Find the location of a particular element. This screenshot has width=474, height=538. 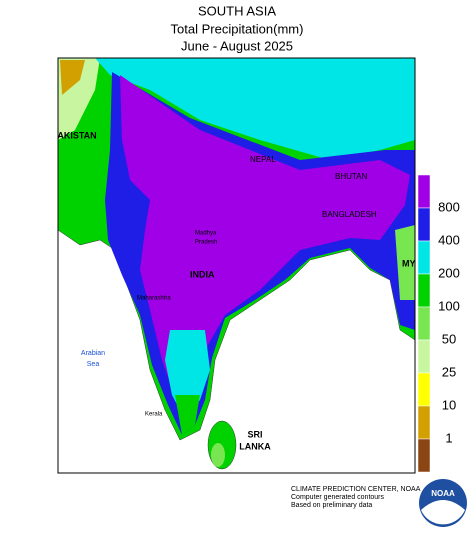

footer-line: CLIMATE PREDICTION CENTER, NOAA is located at coordinates (356, 489).